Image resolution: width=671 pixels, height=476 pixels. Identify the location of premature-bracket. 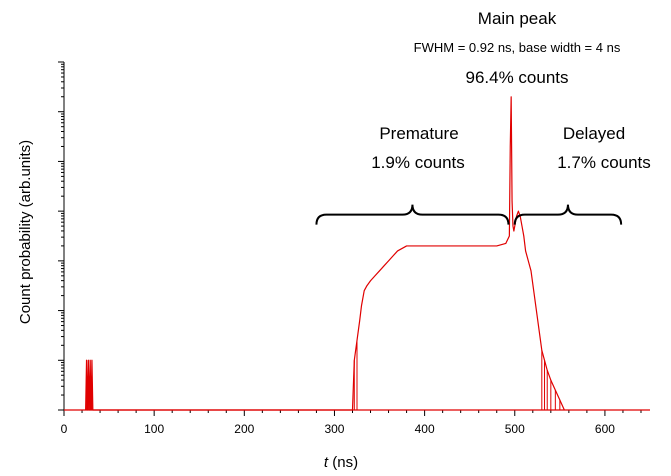
(412, 214).